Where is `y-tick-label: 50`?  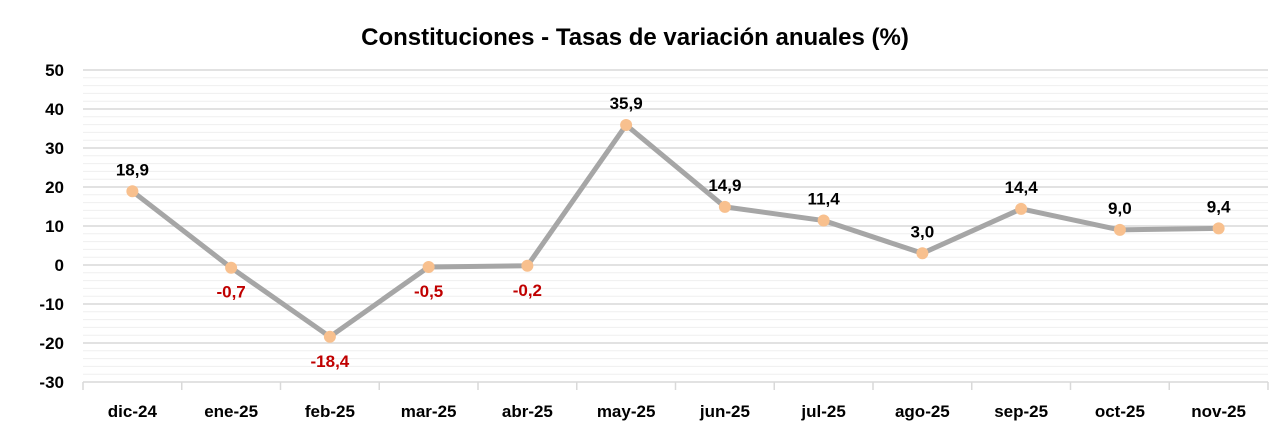 y-tick-label: 50 is located at coordinates (54, 70).